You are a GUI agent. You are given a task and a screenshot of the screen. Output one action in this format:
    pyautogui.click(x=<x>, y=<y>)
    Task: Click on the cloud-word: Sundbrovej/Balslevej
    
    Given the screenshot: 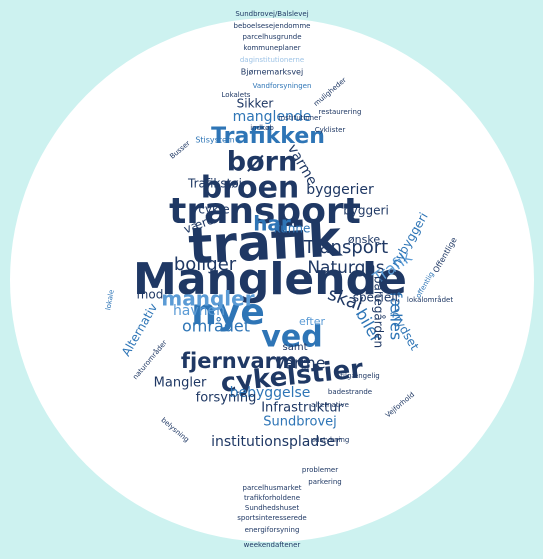 What is the action you would take?
    pyautogui.click(x=271, y=14)
    